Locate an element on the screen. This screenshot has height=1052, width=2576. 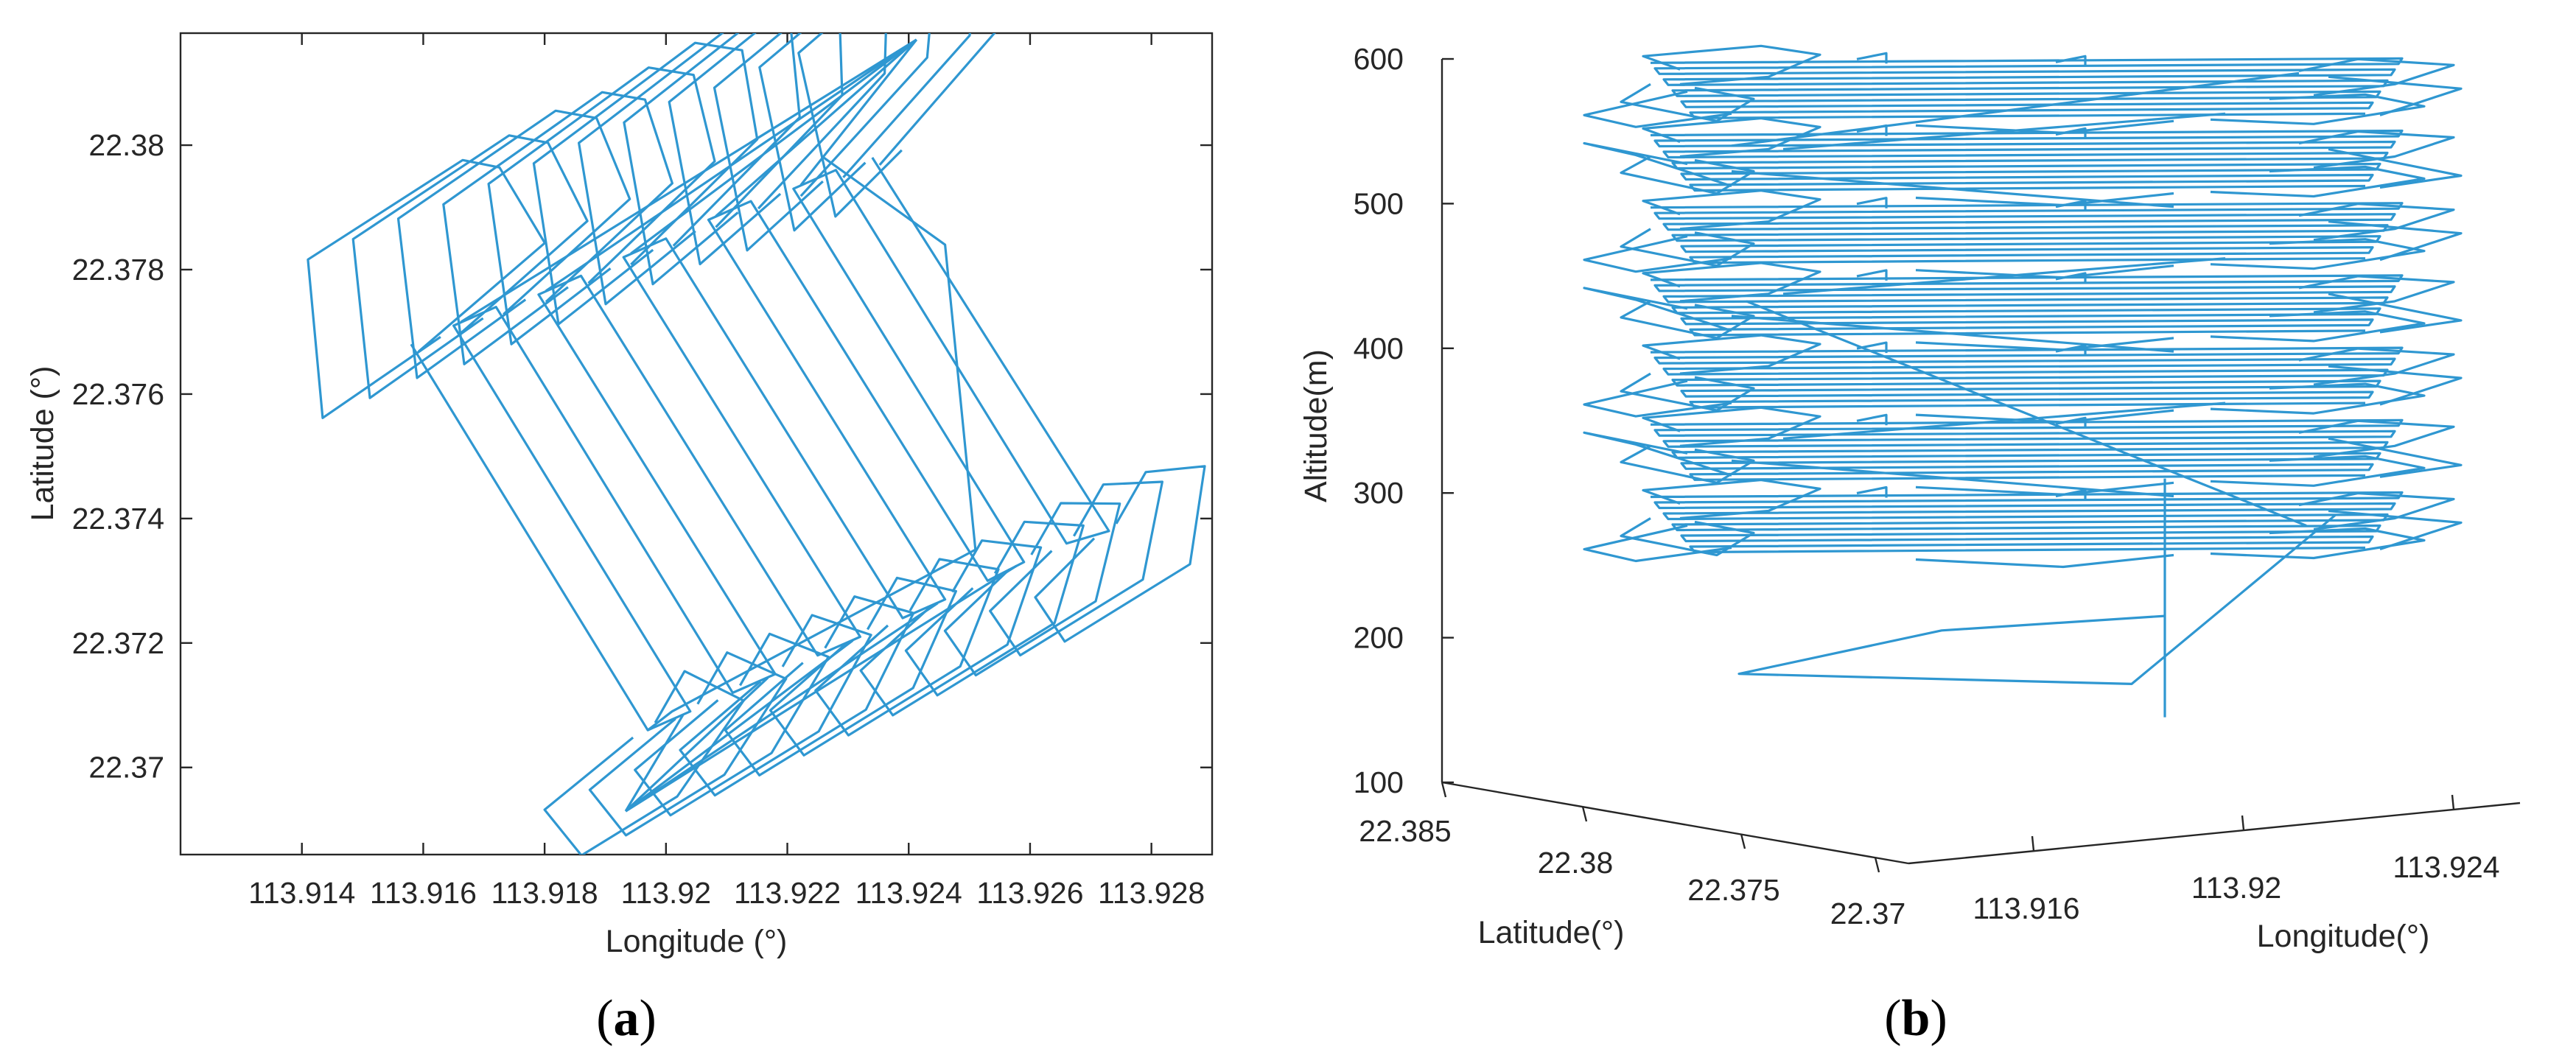
panel-b-latitude-tick-label: 22.375 is located at coordinates (1733, 890).